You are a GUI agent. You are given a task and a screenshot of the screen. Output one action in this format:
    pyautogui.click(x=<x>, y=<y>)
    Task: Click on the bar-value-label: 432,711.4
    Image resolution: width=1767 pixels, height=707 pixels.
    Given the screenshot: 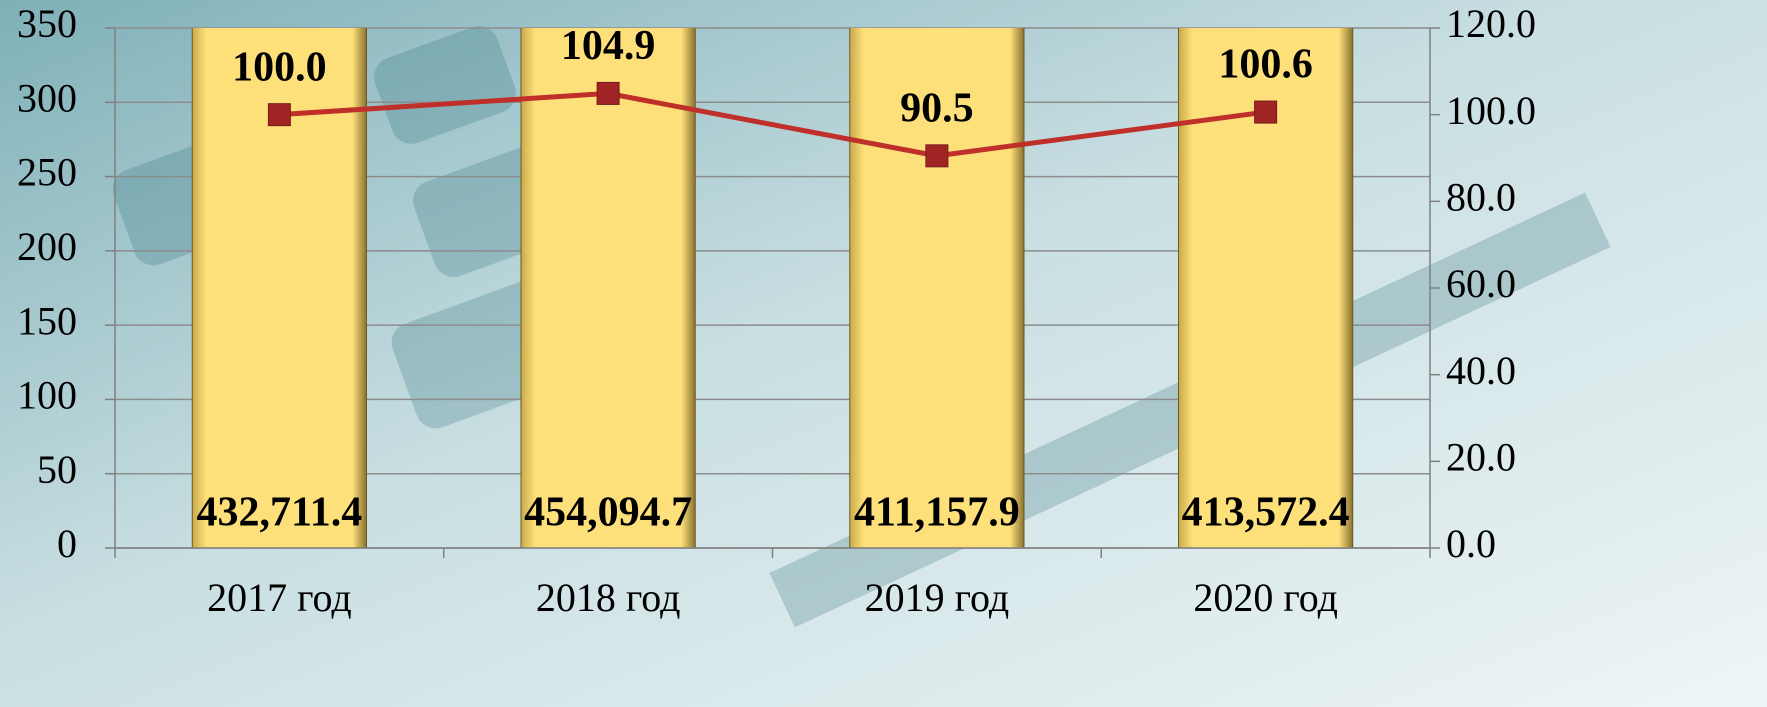 What is the action you would take?
    pyautogui.click(x=280, y=513)
    